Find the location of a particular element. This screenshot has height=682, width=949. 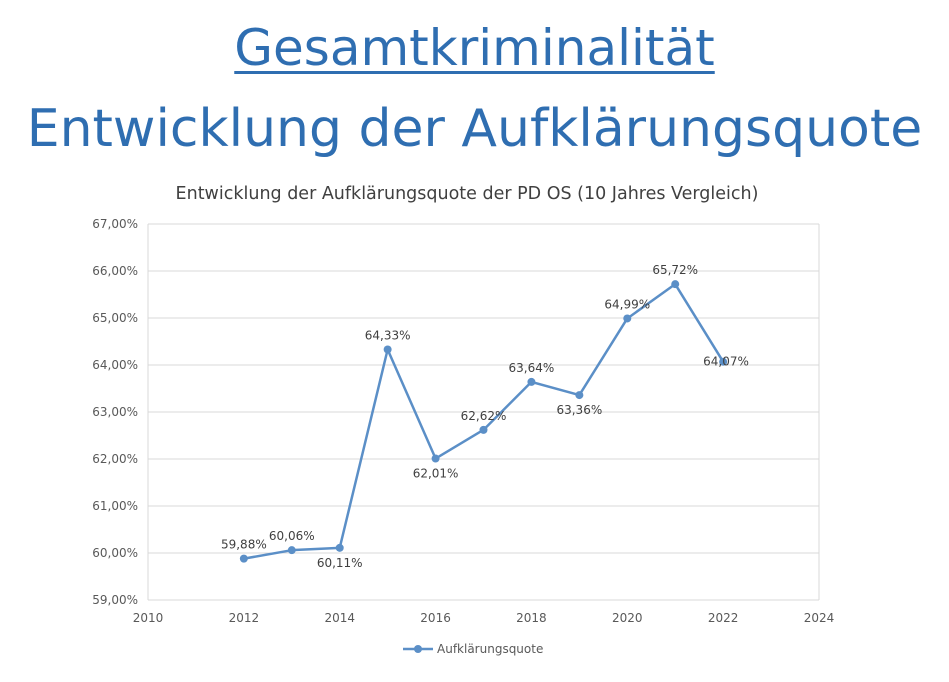

x-tick-label: 2010 is located at coordinates (148, 618).